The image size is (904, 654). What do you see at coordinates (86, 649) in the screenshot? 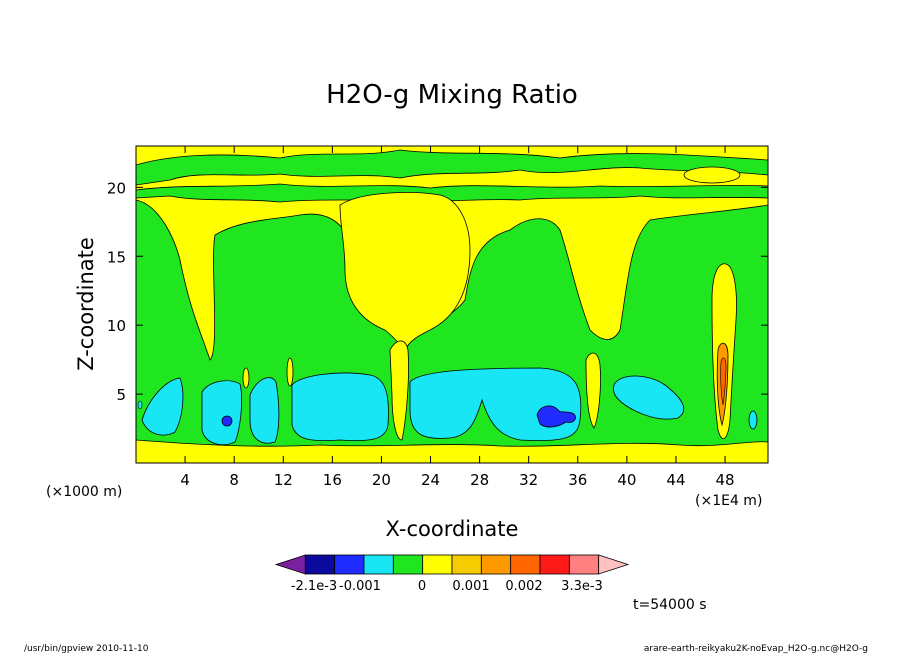
I see `footer-left: /usr/bin/gpview 2010-11-10` at bounding box center [86, 649].